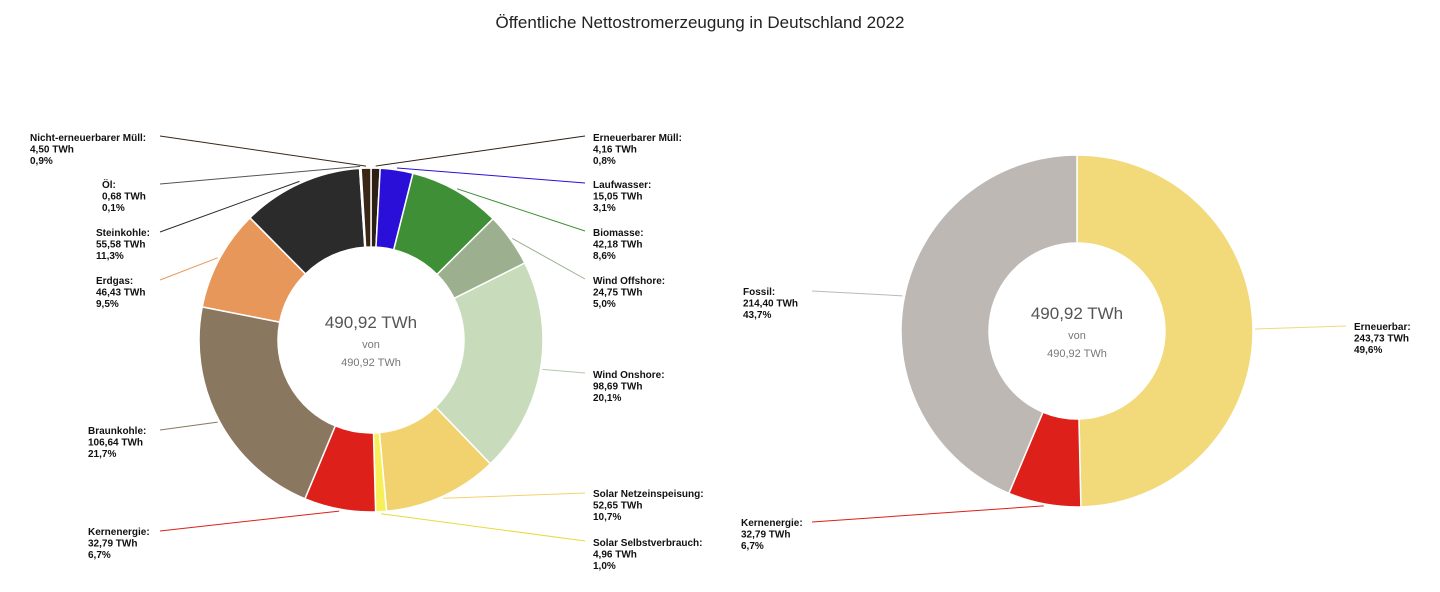  Describe the element at coordinates (120, 293) in the screenshot. I see `slice-label-value-erdgas: 46,43 TWh` at that location.